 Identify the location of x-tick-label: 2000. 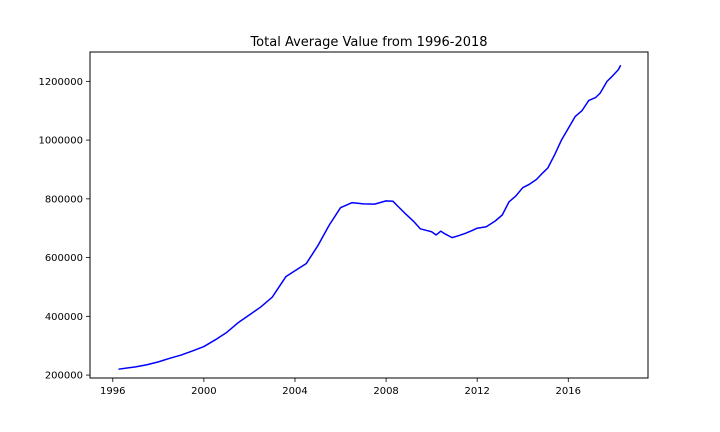
(203, 391).